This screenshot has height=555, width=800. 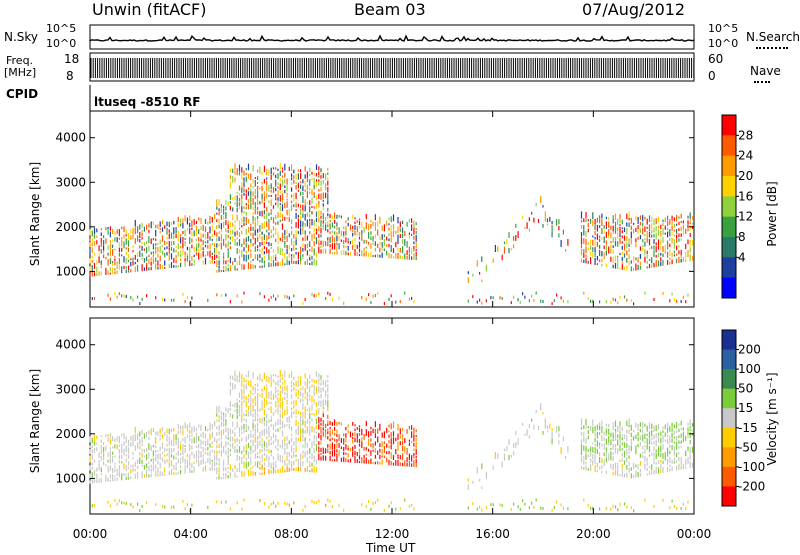 I want to click on nsearch-dotted-line, so click(x=772, y=48).